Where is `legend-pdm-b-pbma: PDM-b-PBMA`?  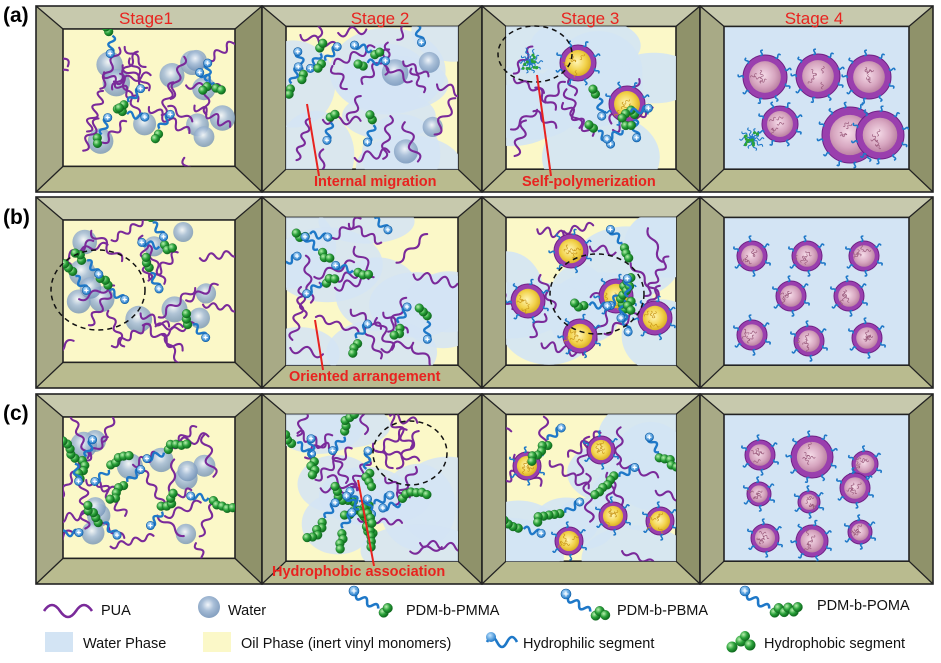
legend-pdm-b-pbma: PDM-b-PBMA is located at coordinates (634, 604).